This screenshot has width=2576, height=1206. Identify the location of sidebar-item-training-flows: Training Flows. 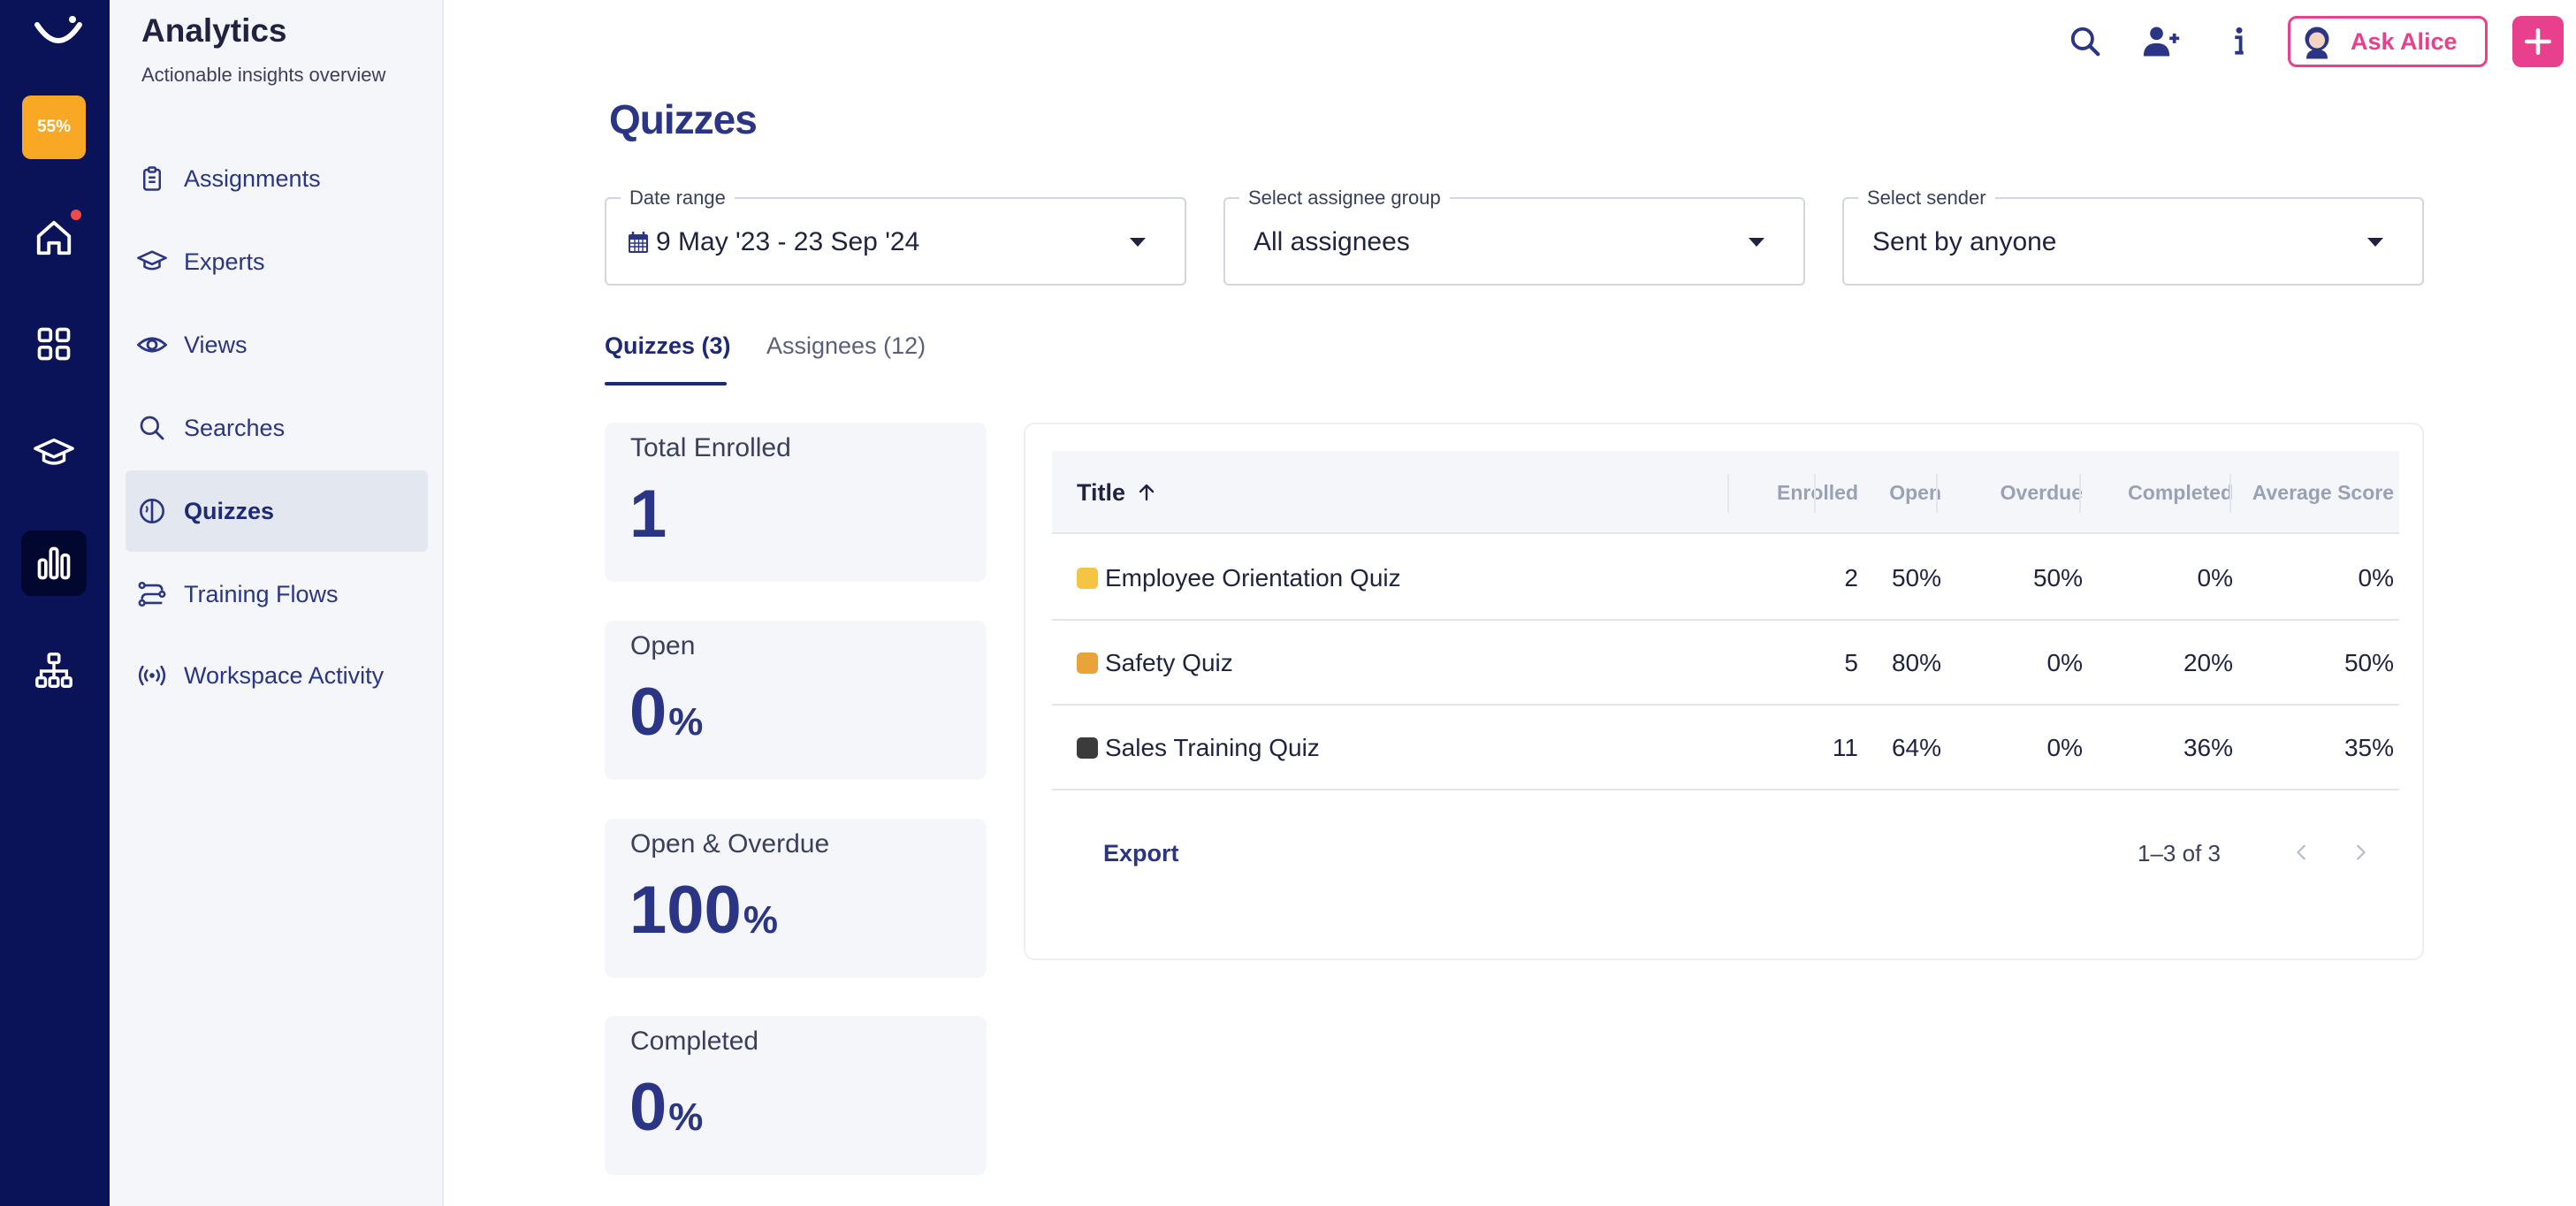
(277, 594).